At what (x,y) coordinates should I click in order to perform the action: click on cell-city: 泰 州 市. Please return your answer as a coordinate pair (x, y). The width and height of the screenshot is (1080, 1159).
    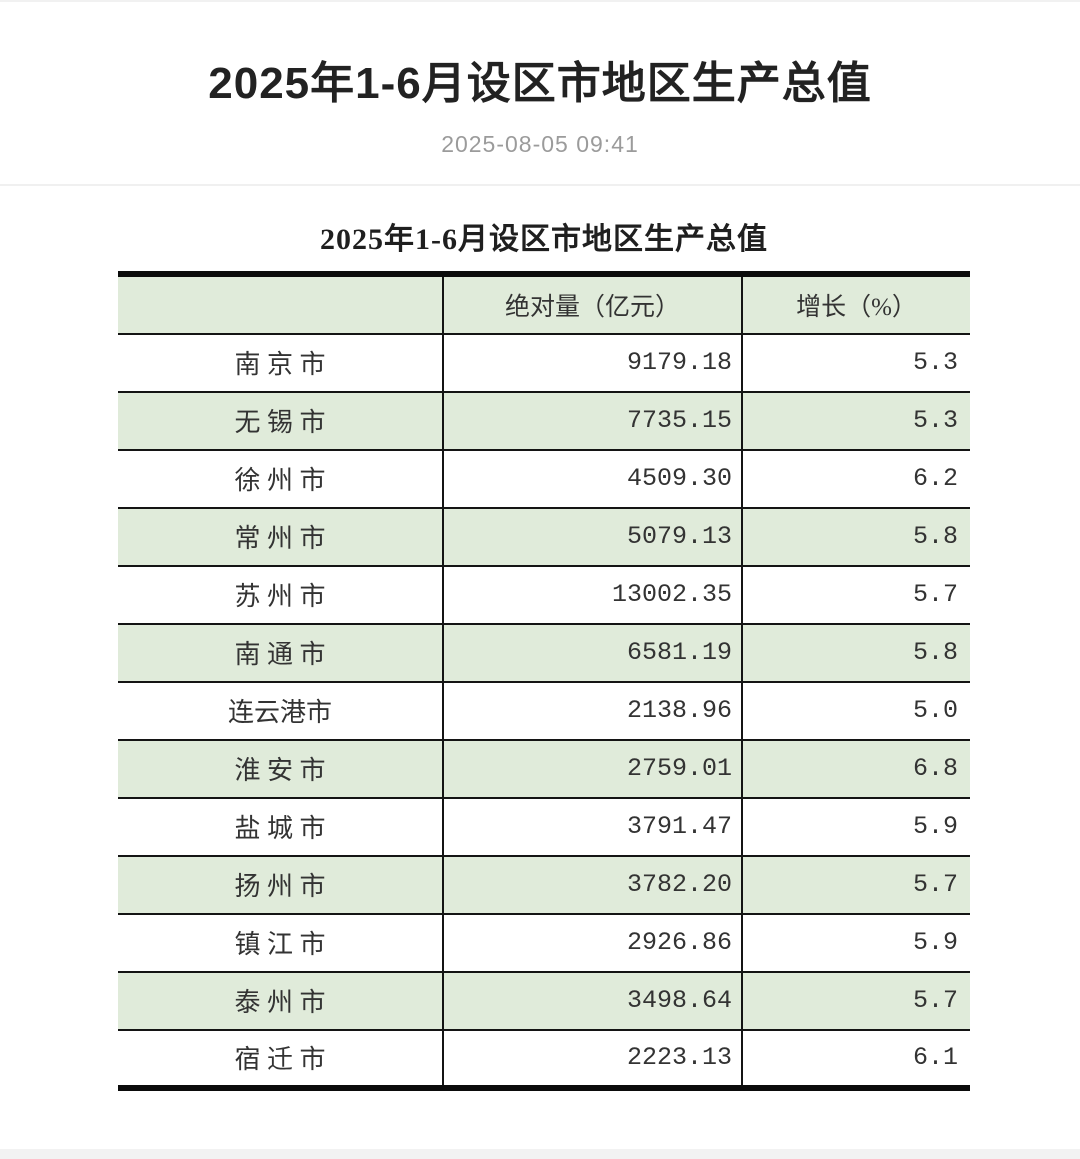
    Looking at the image, I should click on (281, 1000).